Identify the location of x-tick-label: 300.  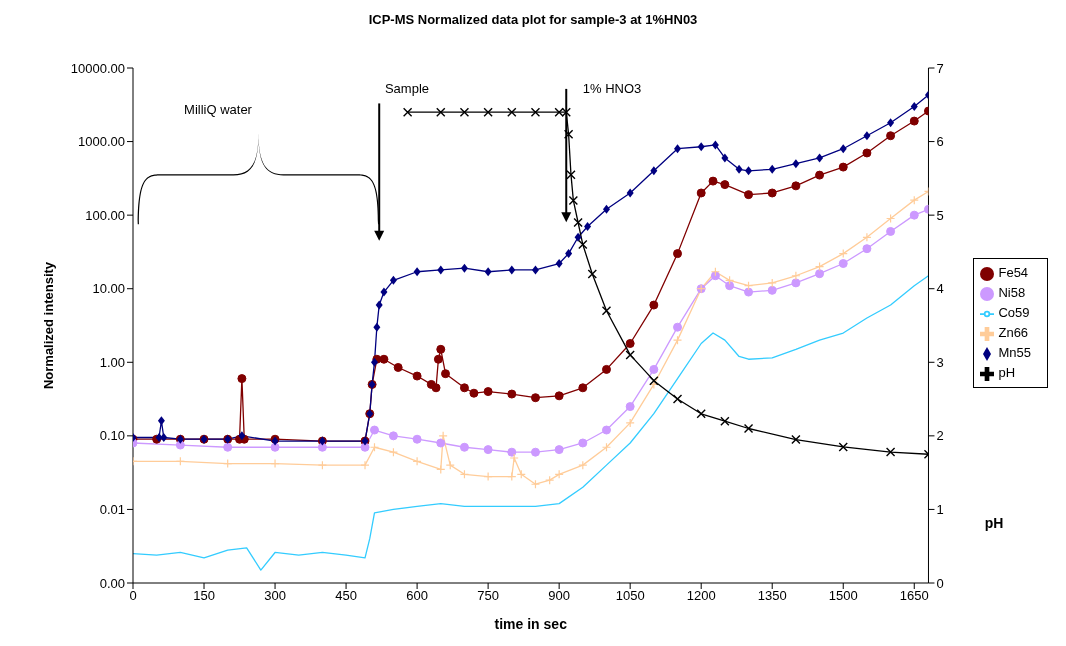
(275, 596).